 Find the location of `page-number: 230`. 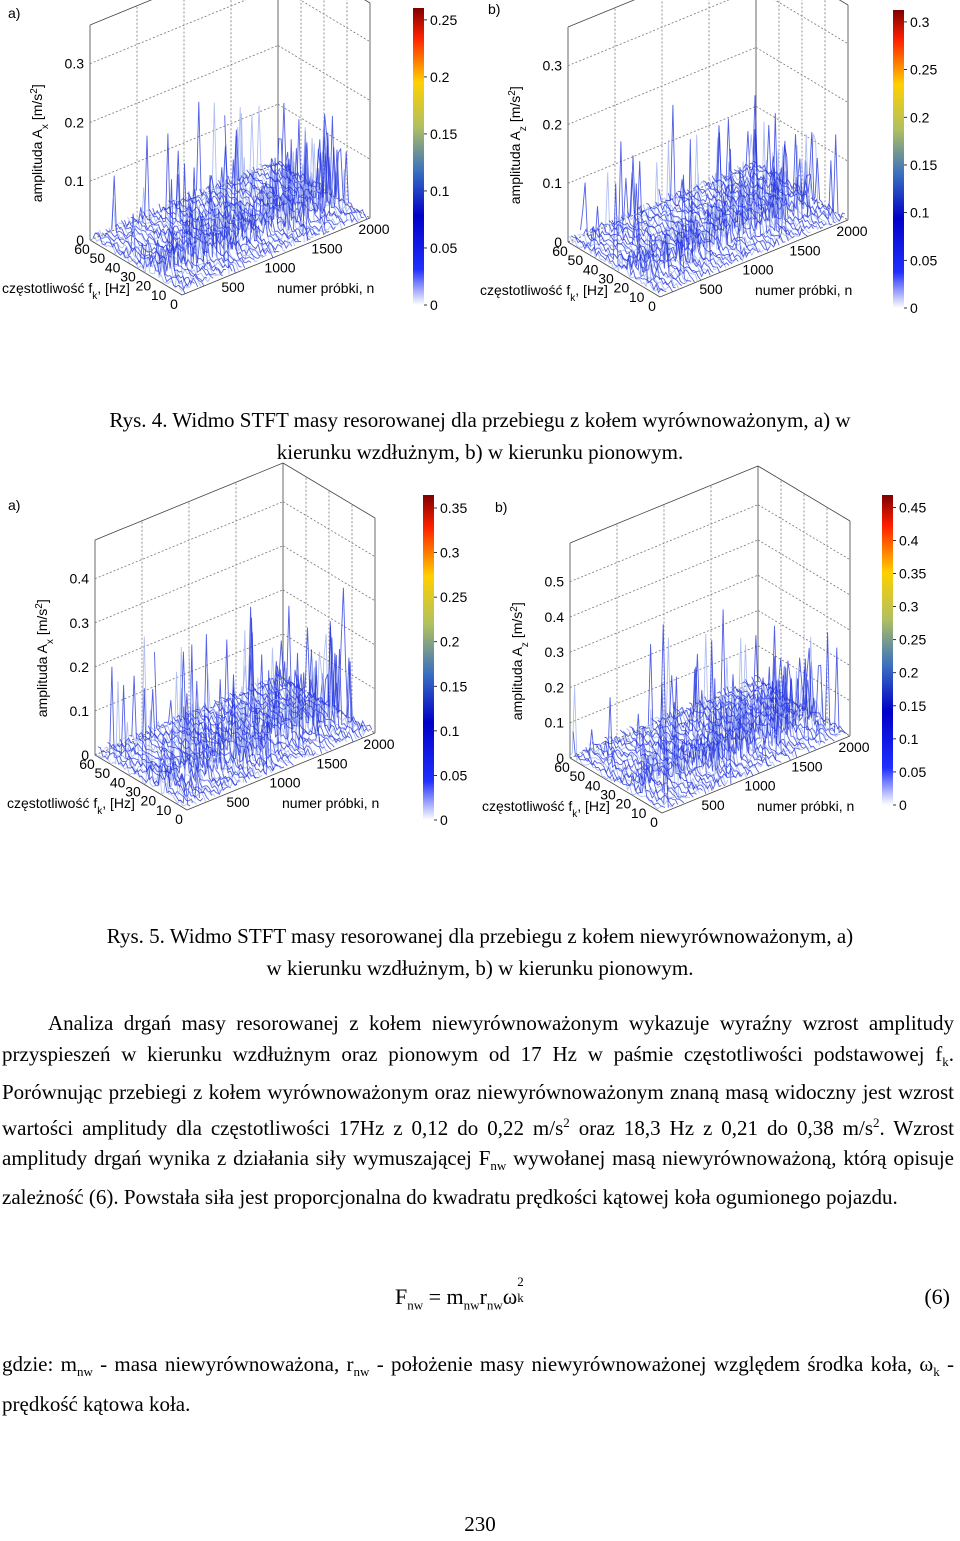

page-number: 230 is located at coordinates (480, 1524).